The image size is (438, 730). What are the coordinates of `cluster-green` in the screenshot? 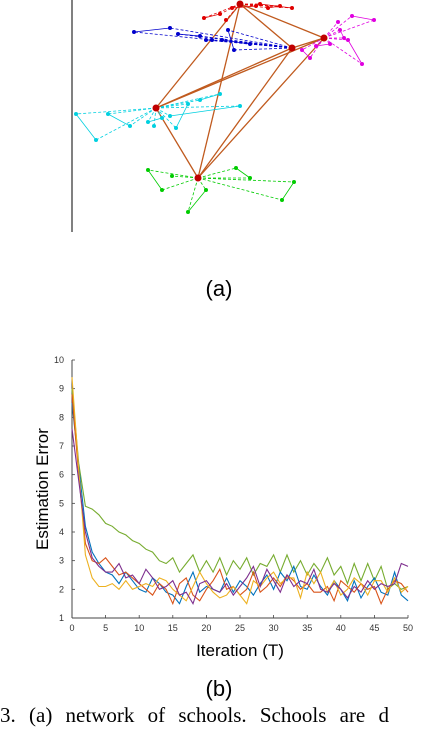 It's located at (221, 190).